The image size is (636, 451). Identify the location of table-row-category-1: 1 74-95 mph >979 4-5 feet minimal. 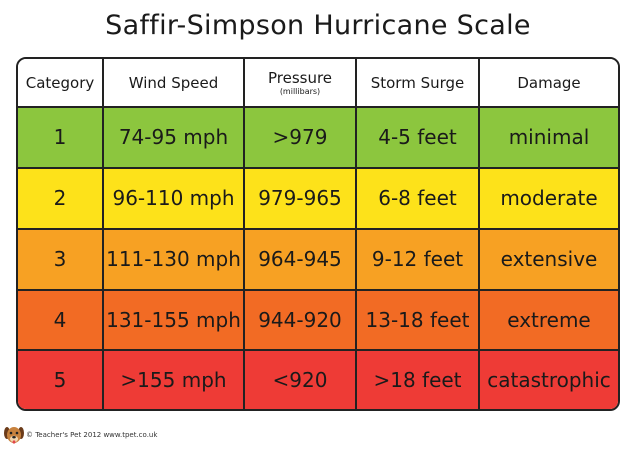
(318, 137).